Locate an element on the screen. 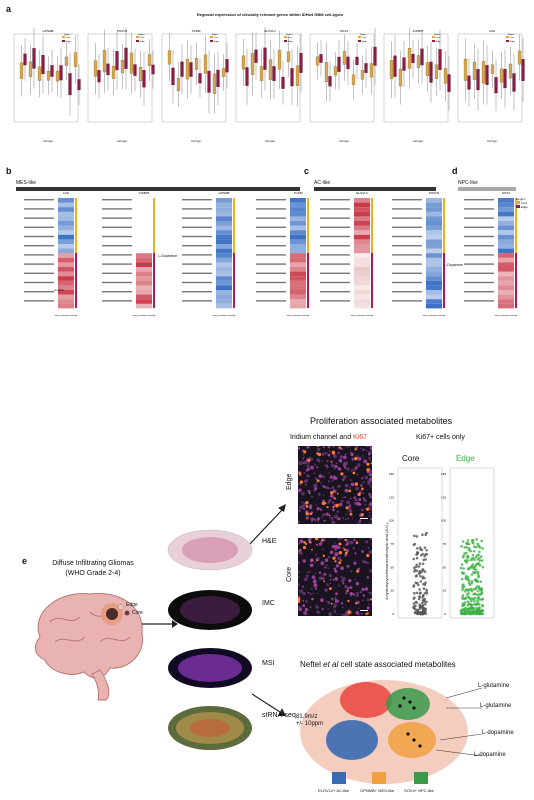  edge-label: Edge is located at coordinates (132, 605).